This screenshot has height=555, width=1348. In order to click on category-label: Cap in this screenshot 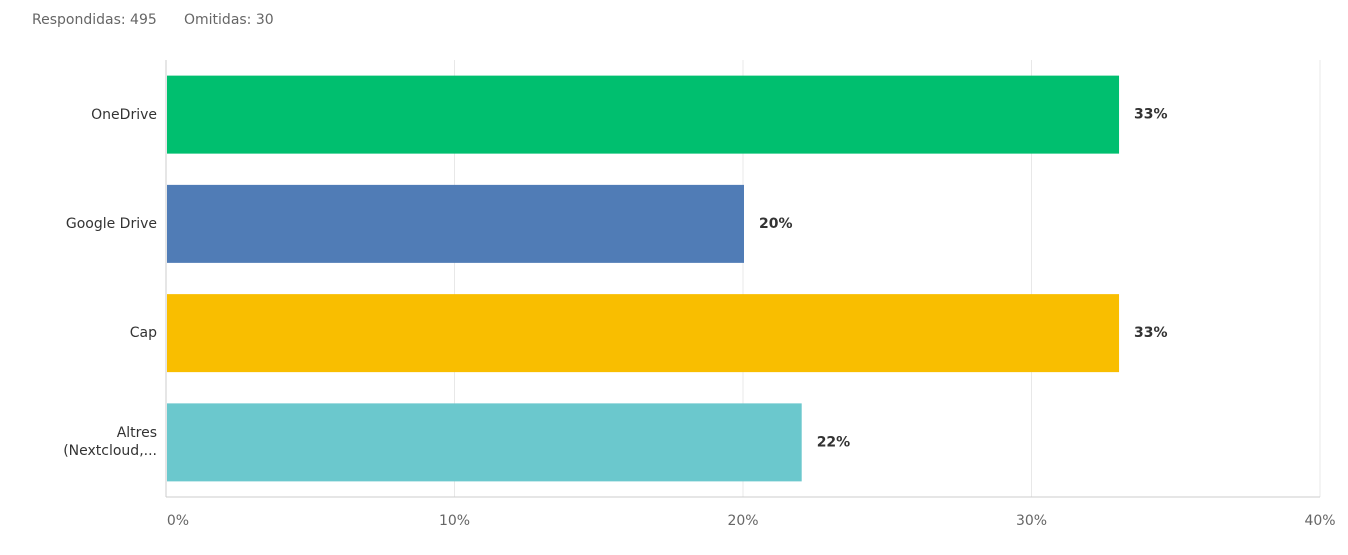, I will do `click(143, 333)`.